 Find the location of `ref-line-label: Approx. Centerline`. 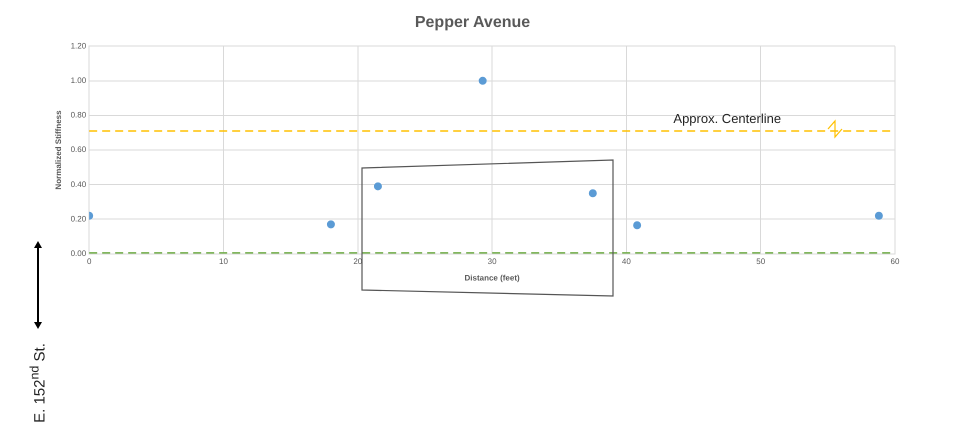

ref-line-label: Approx. Centerline is located at coordinates (727, 118).